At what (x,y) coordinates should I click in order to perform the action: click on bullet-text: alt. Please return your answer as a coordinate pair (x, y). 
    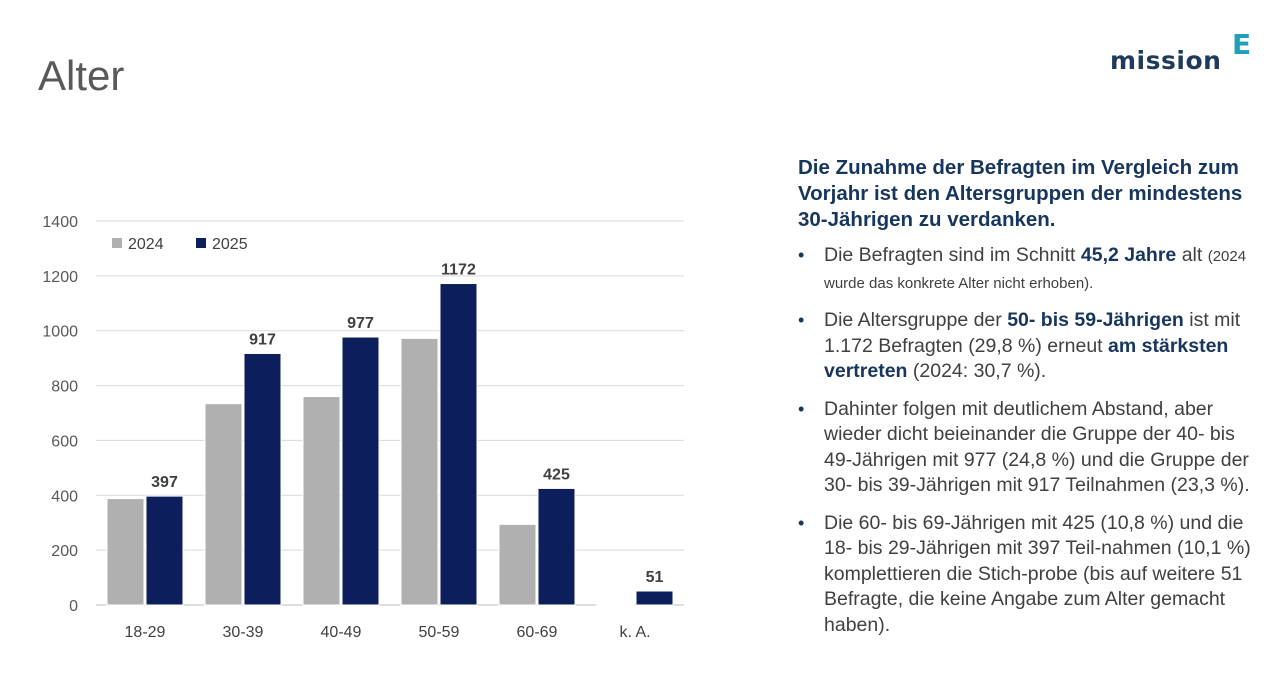
    Looking at the image, I should click on (1192, 255).